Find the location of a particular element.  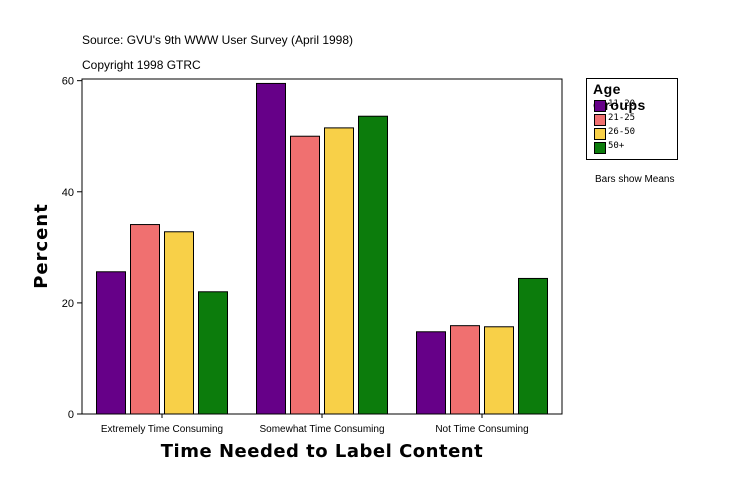

x-tick-label: Extremely Time Consuming is located at coordinates (162, 429).